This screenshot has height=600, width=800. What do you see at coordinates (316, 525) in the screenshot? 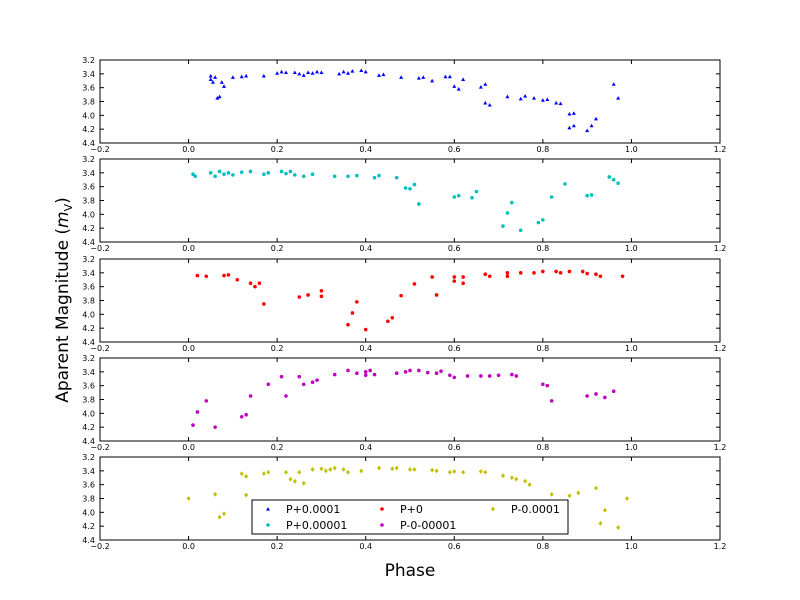
I see `legend-label: P+0.00001` at bounding box center [316, 525].